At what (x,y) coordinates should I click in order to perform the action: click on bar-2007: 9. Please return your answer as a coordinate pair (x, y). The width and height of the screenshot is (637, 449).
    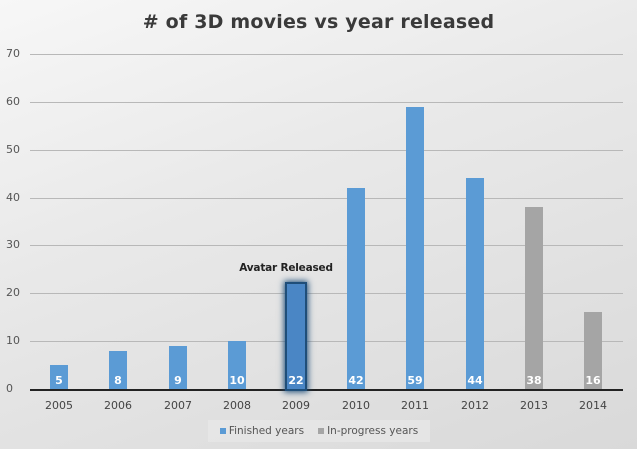
    Looking at the image, I should click on (178, 367).